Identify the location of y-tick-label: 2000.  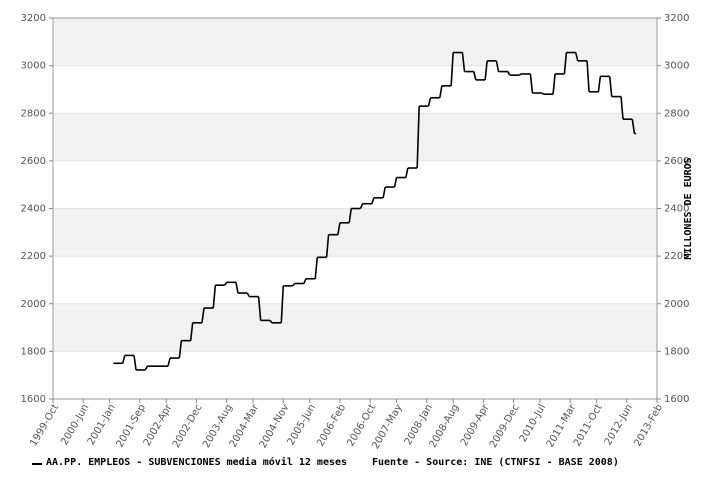
(33, 304).